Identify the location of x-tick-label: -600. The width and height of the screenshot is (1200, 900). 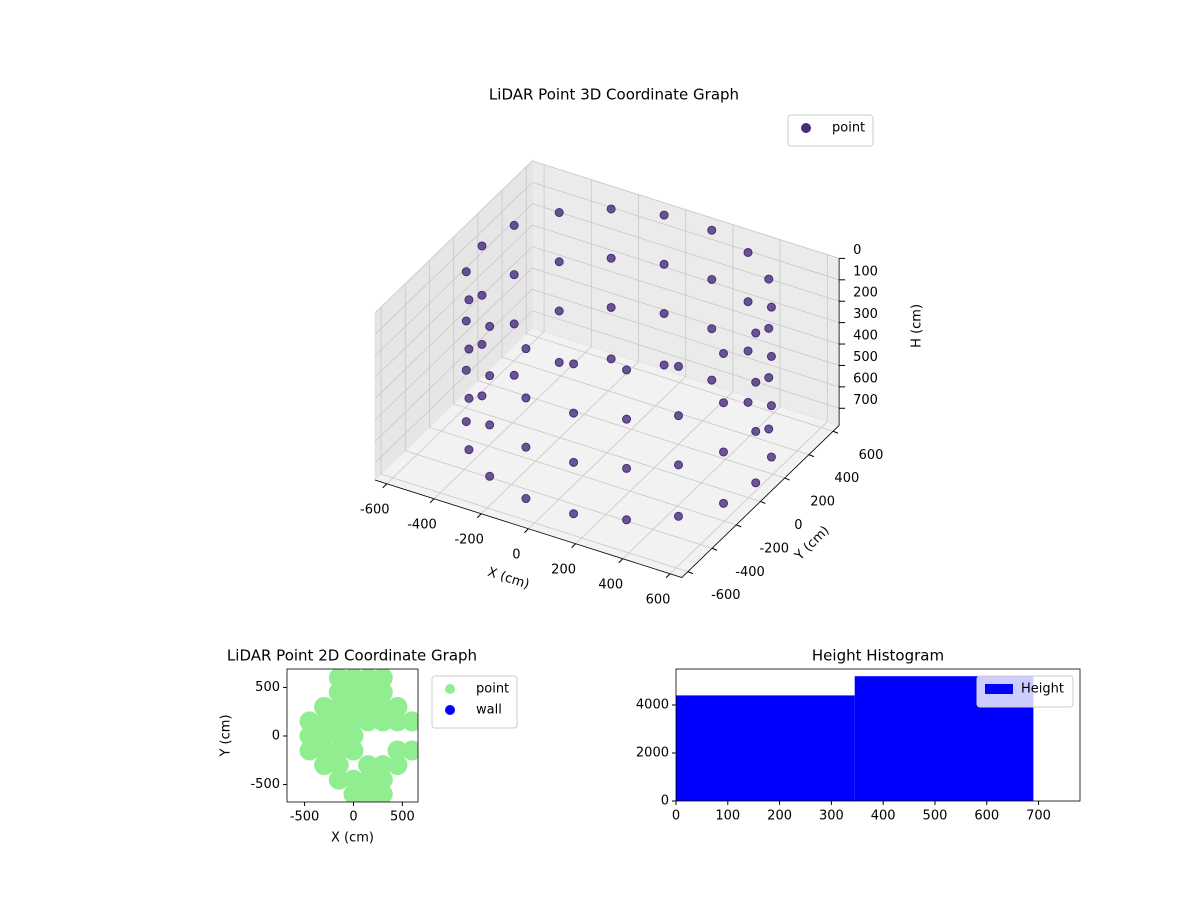
(375, 509).